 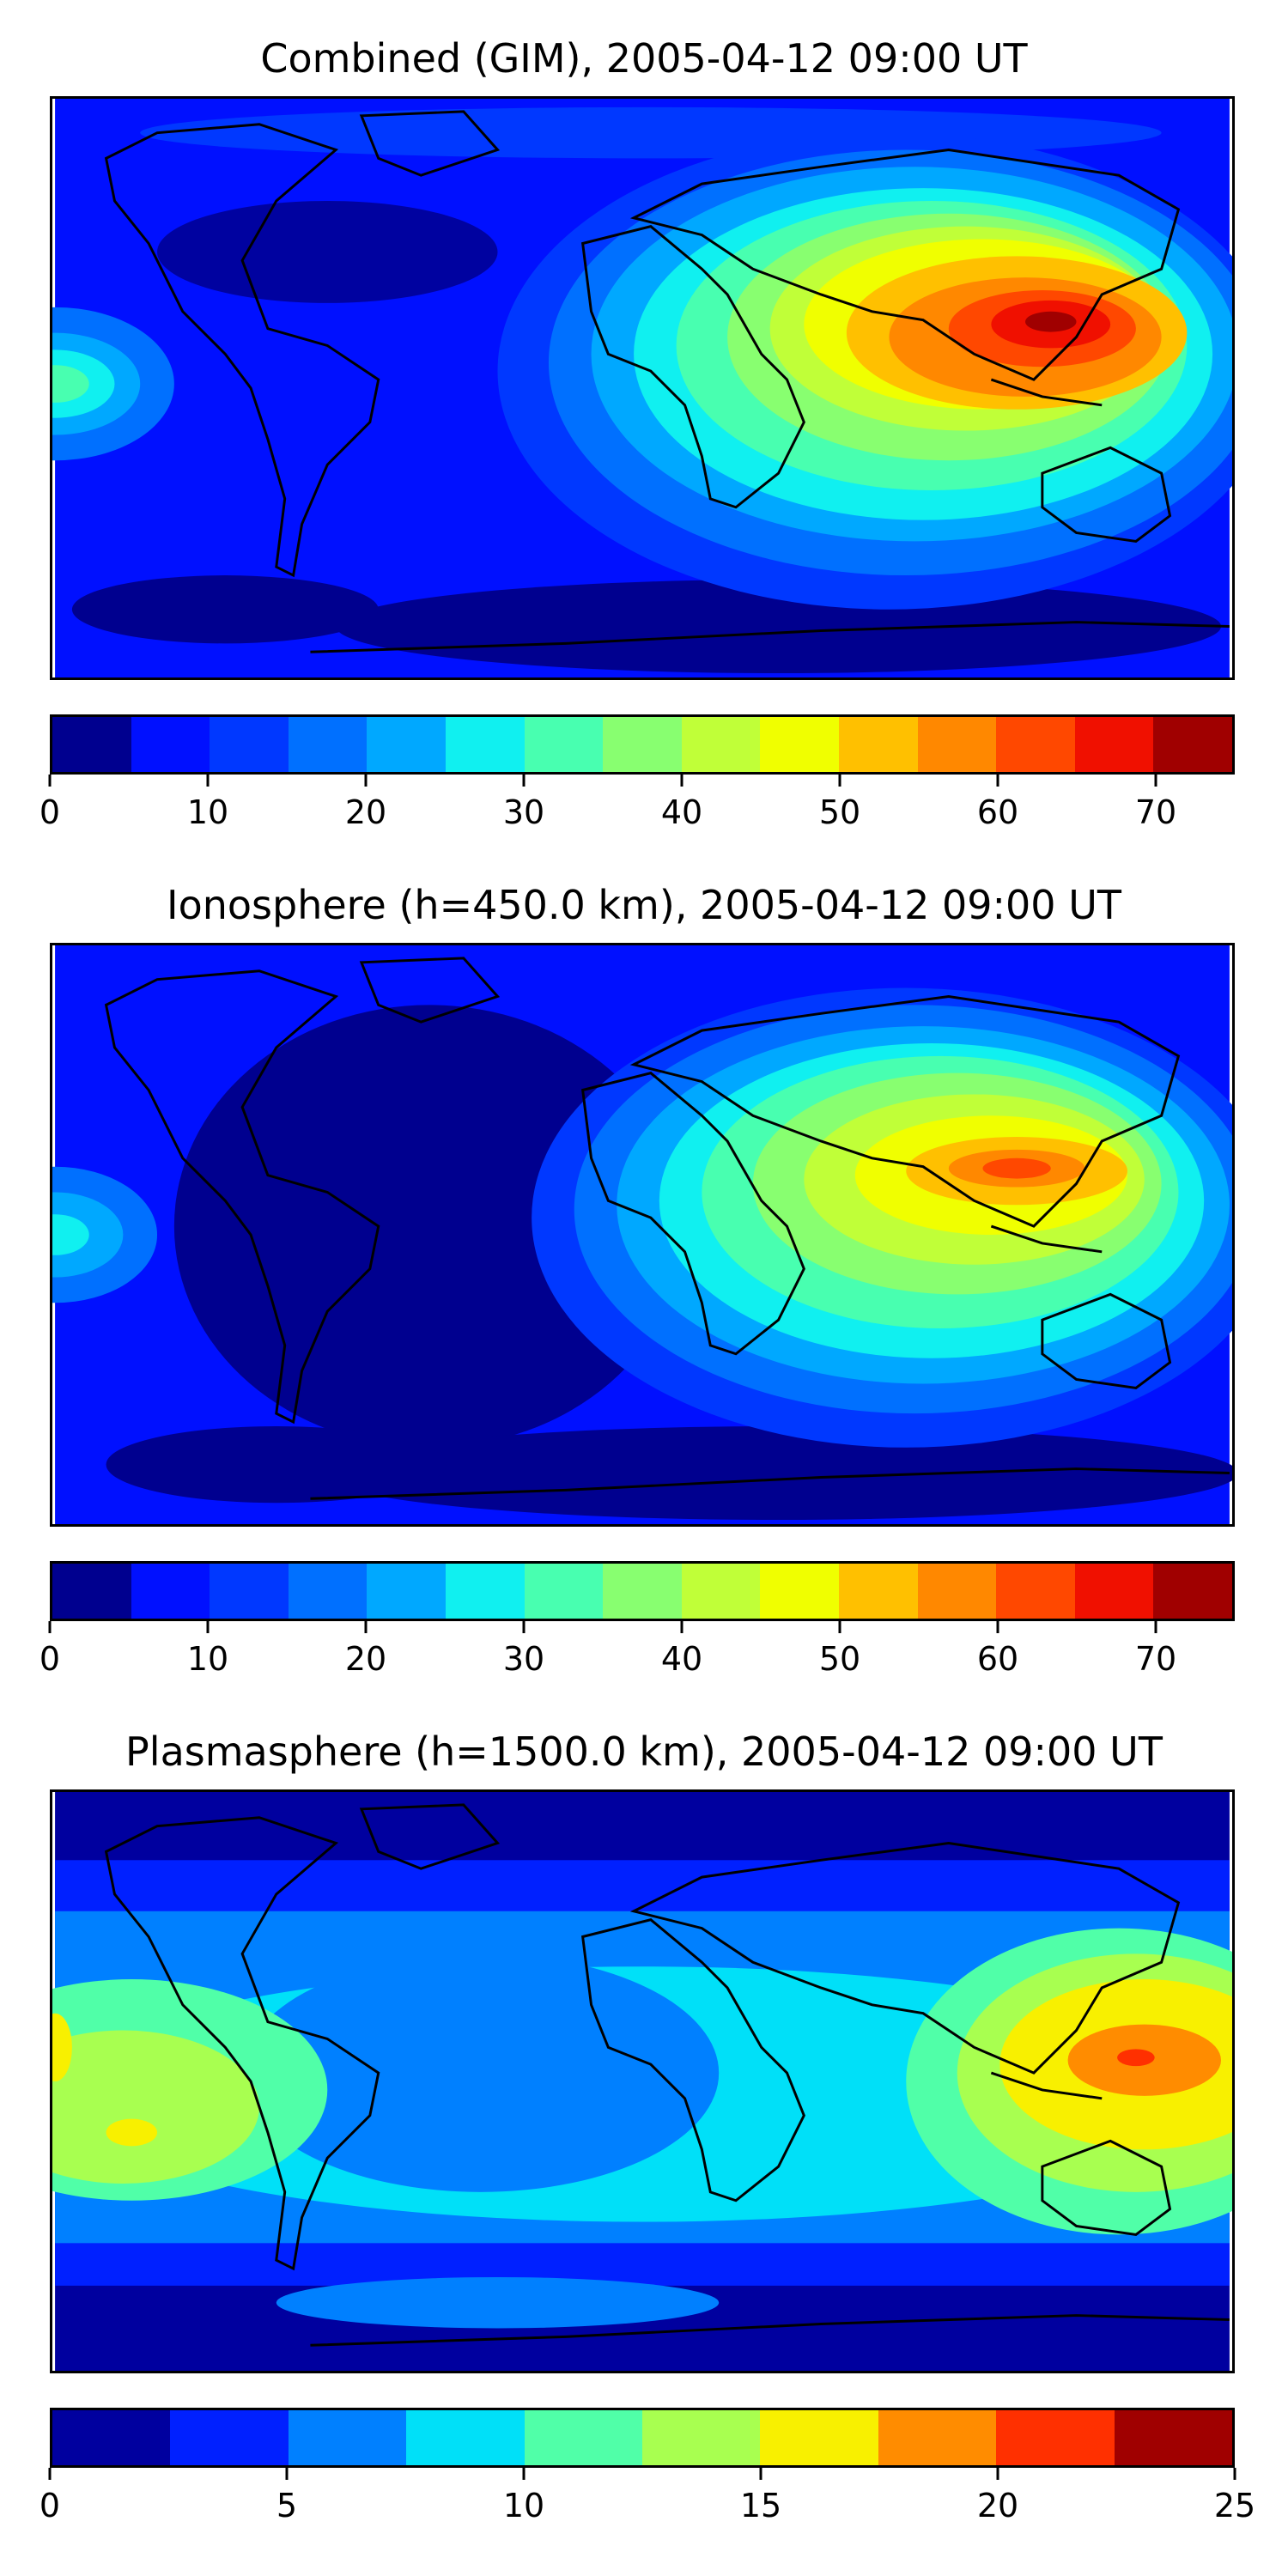 I want to click on colorbar-plasmasphere, so click(x=642, y=2438).